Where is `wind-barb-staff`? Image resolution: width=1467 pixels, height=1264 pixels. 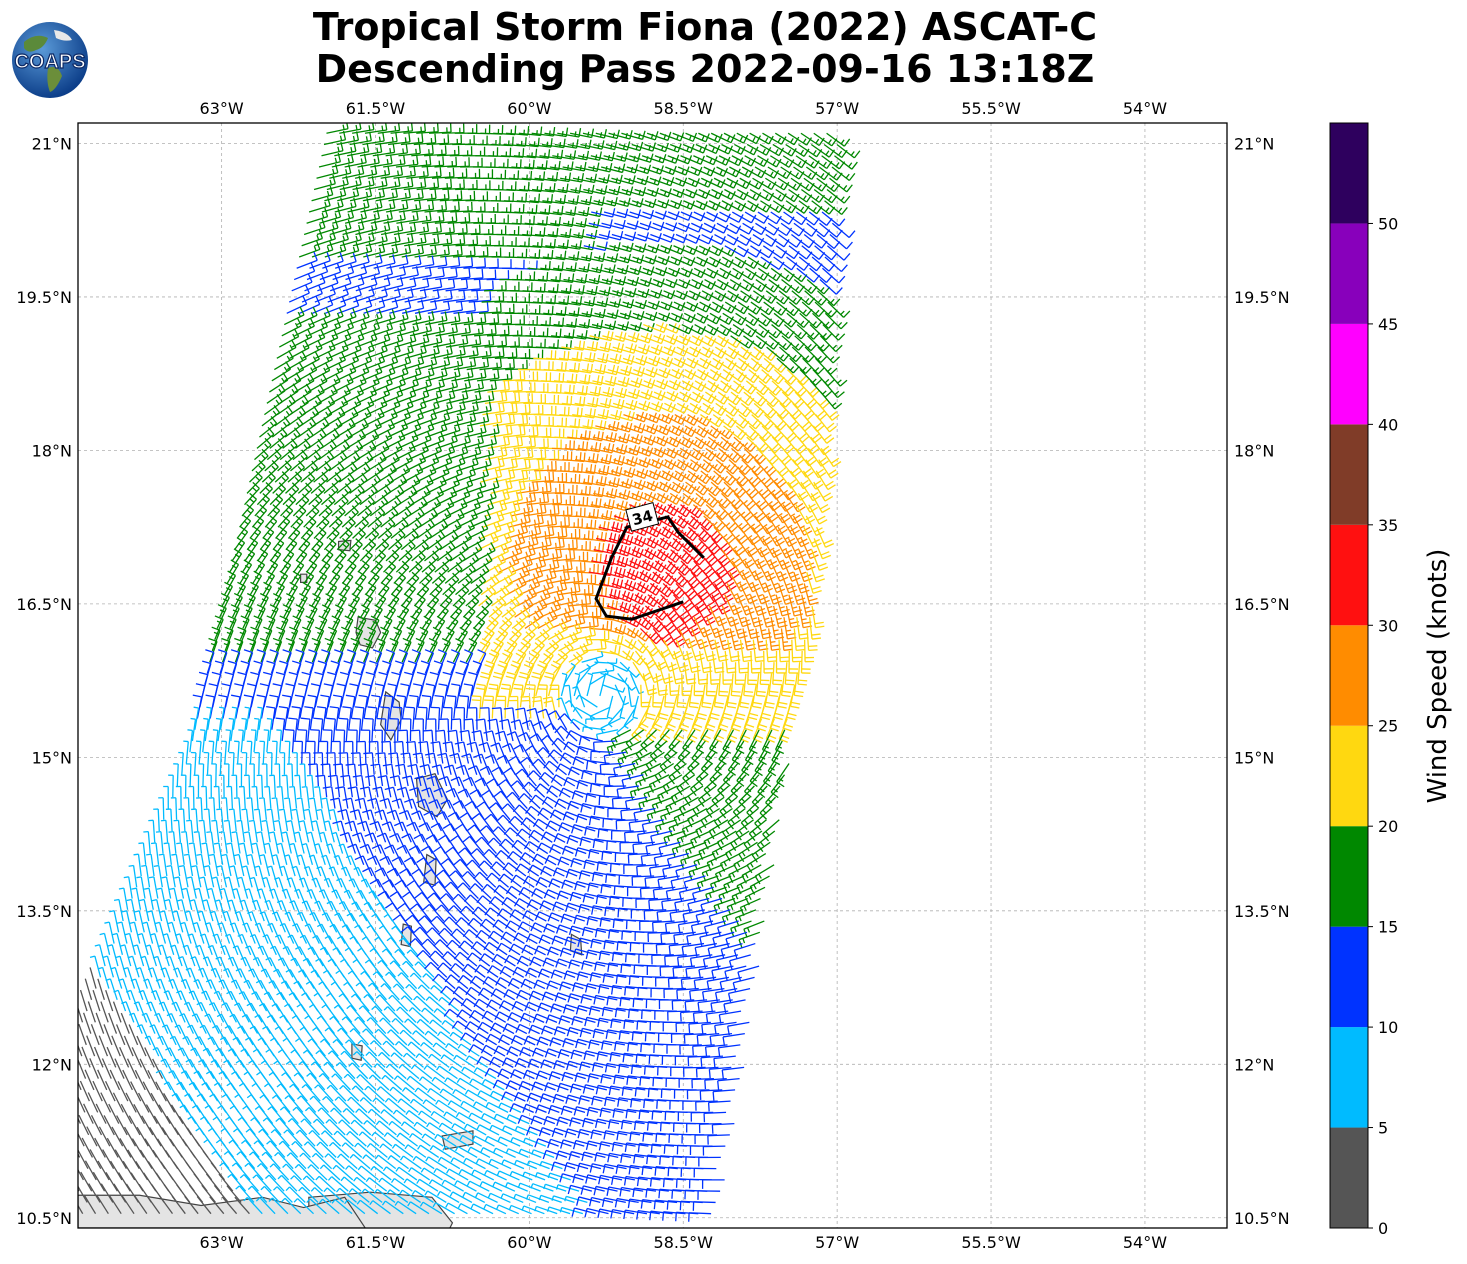
wind-barb-staff is located at coordinates (275, 452).